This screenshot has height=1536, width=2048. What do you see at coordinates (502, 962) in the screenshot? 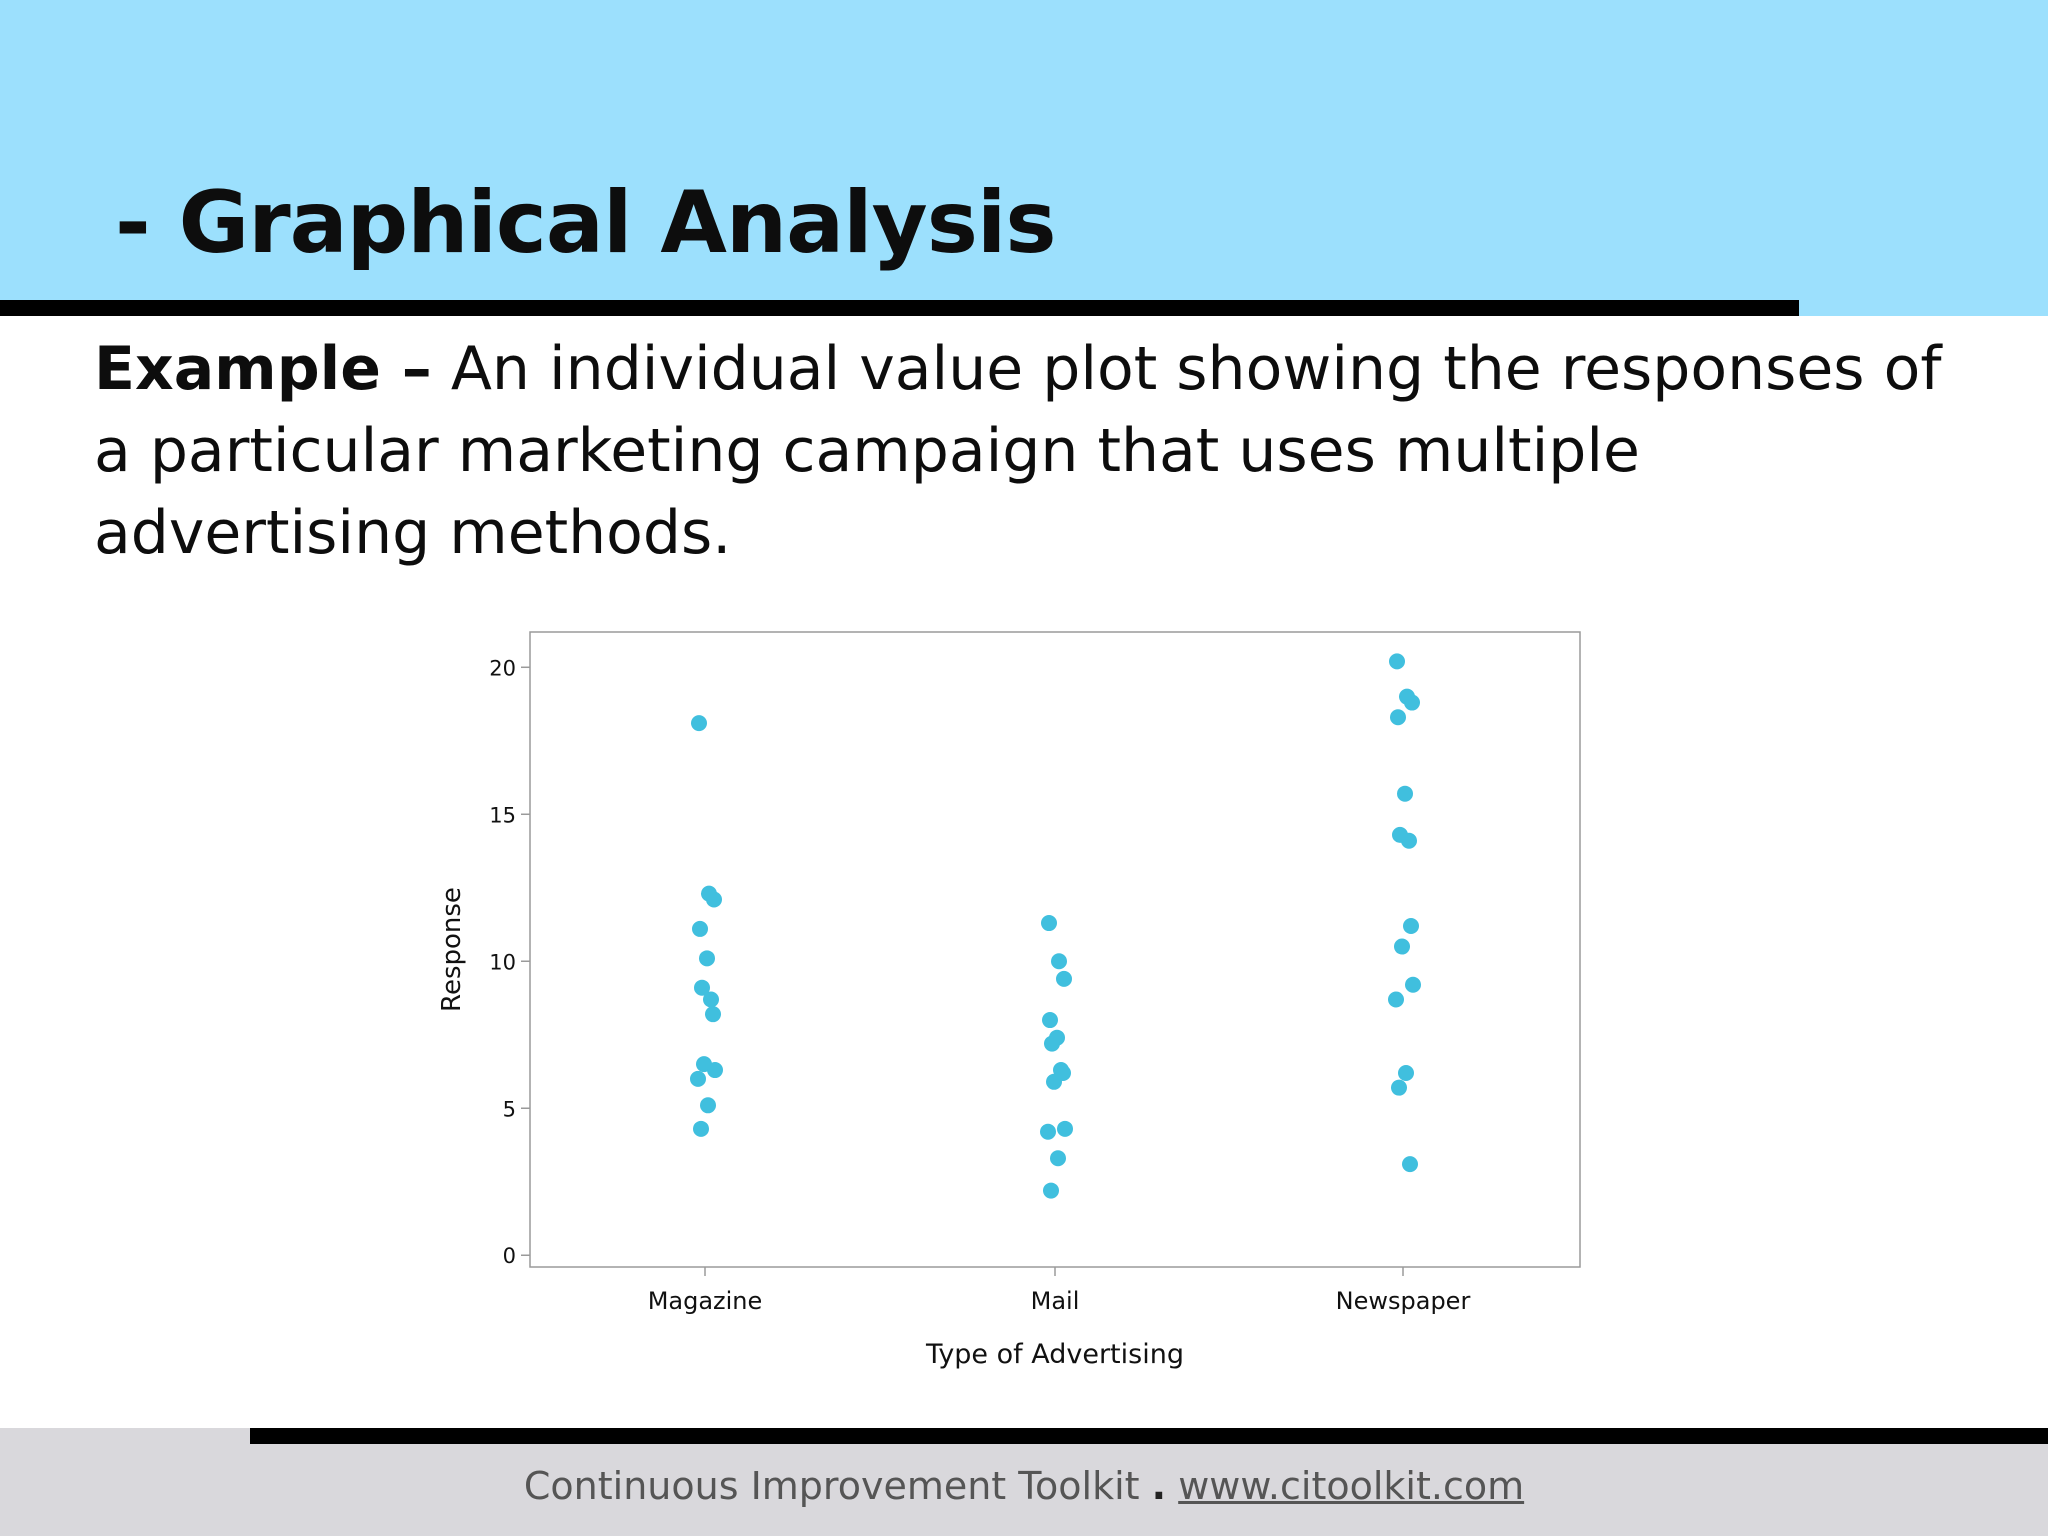
I see `y-tick-label: 10` at bounding box center [502, 962].